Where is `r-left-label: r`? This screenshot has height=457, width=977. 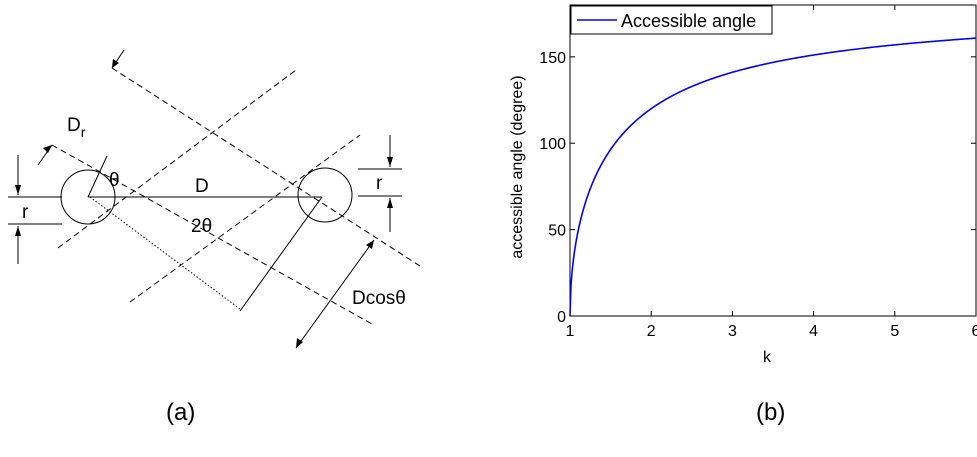 r-left-label: r is located at coordinates (25, 212).